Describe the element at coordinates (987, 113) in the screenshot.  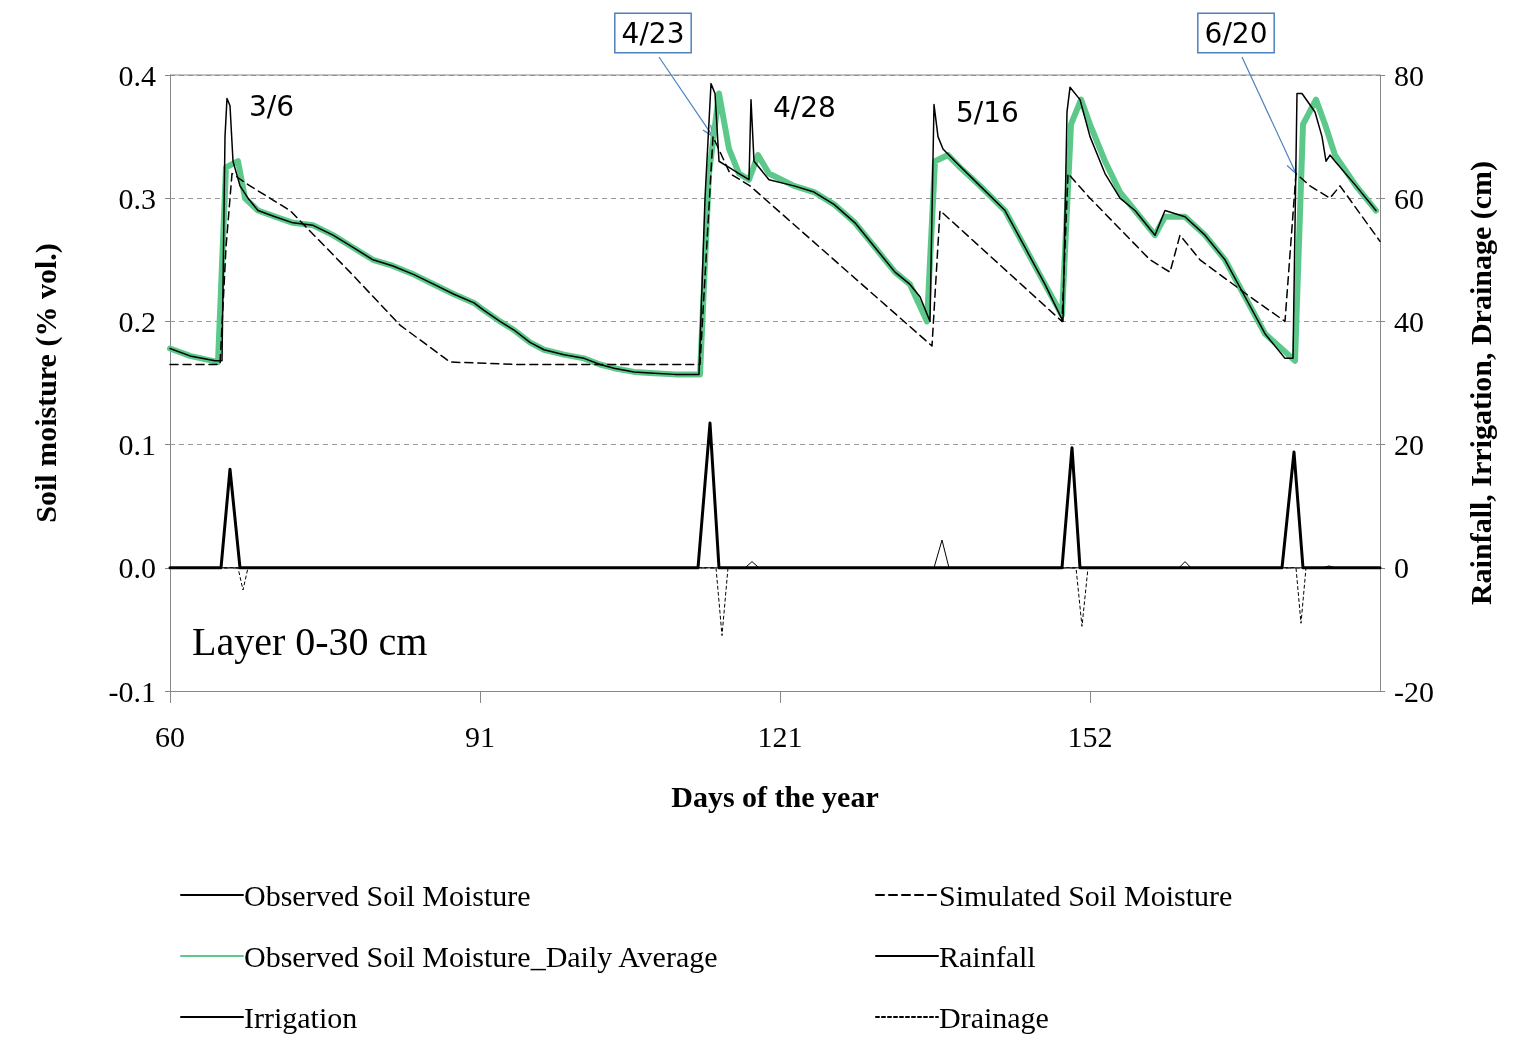
I see `annotation: 5/16` at that location.